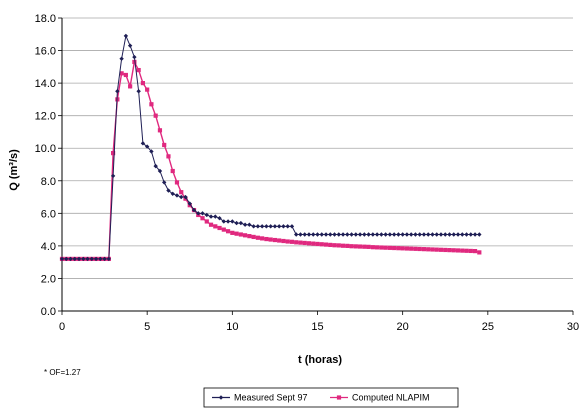 This screenshot has height=409, width=584. Describe the element at coordinates (48, 182) in the screenshot. I see `y-tick-label: 8.0` at that location.